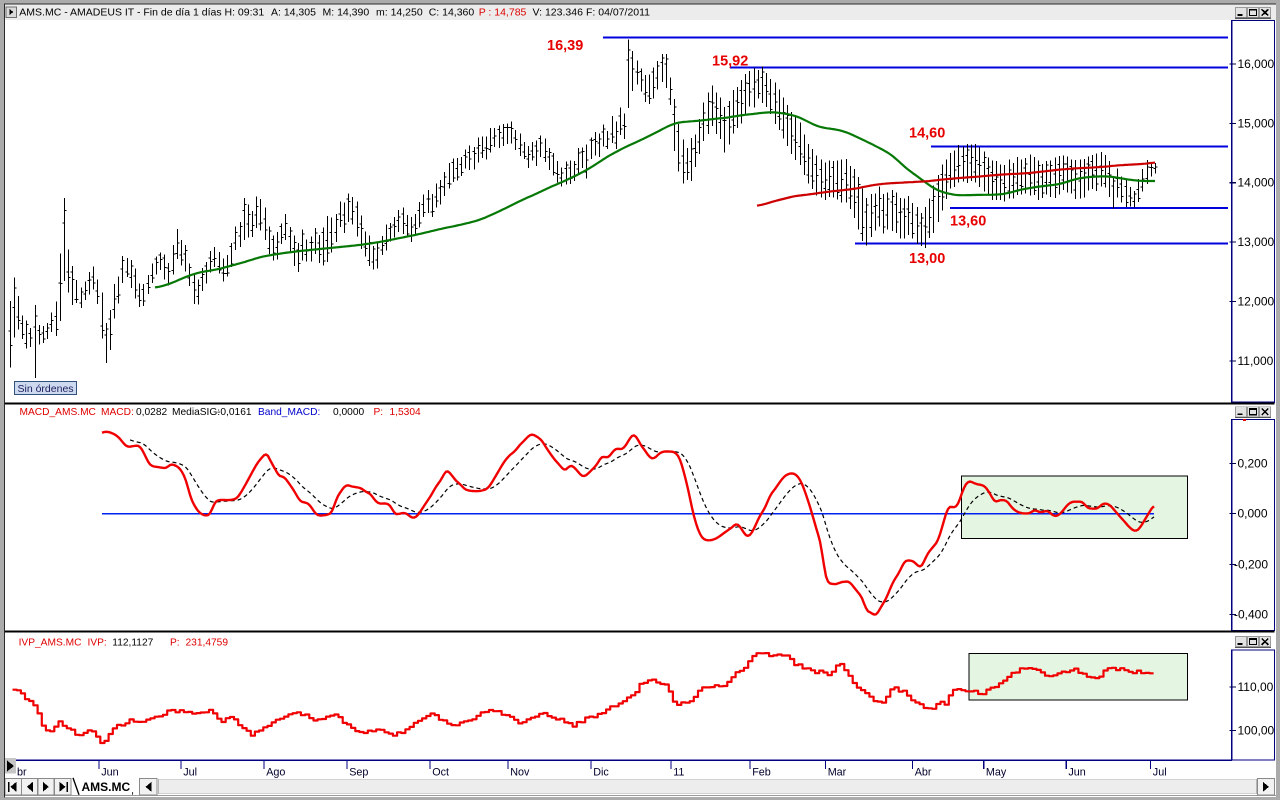 The image size is (1280, 800). What do you see at coordinates (58, 412) in the screenshot?
I see `svg-text: MACD_AMS.MC` at bounding box center [58, 412].